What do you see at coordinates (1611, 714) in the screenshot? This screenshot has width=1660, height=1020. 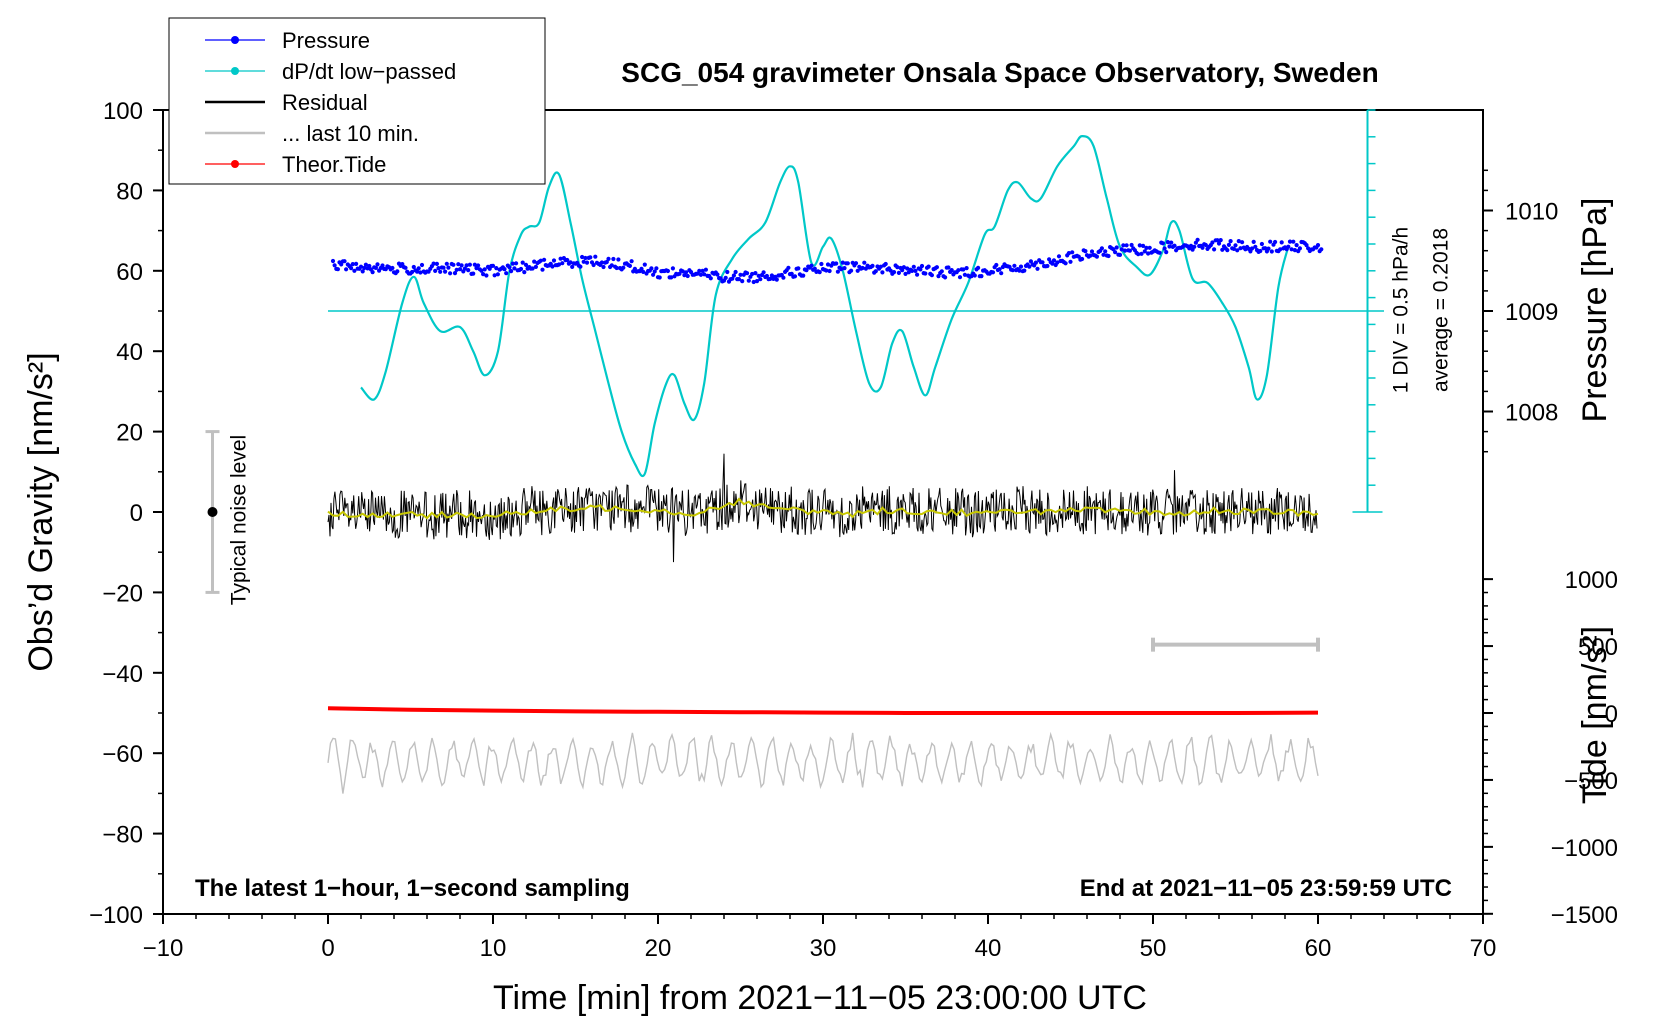 I see `tide-tick-label: 0` at bounding box center [1611, 714].